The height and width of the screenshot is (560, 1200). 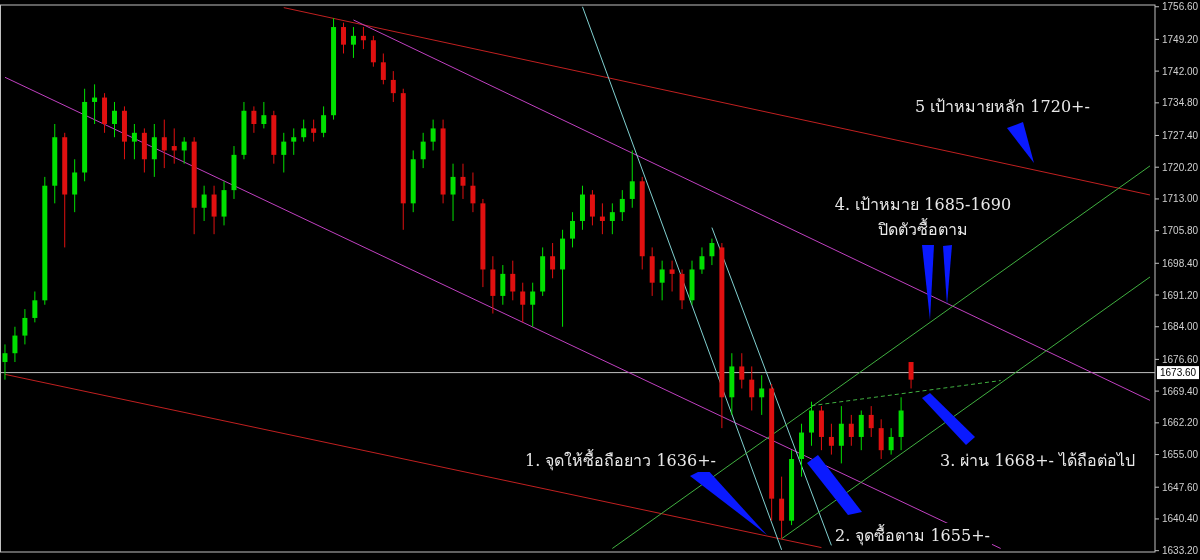 I want to click on y-tick-label: 1647.60, so click(x=1180, y=487).